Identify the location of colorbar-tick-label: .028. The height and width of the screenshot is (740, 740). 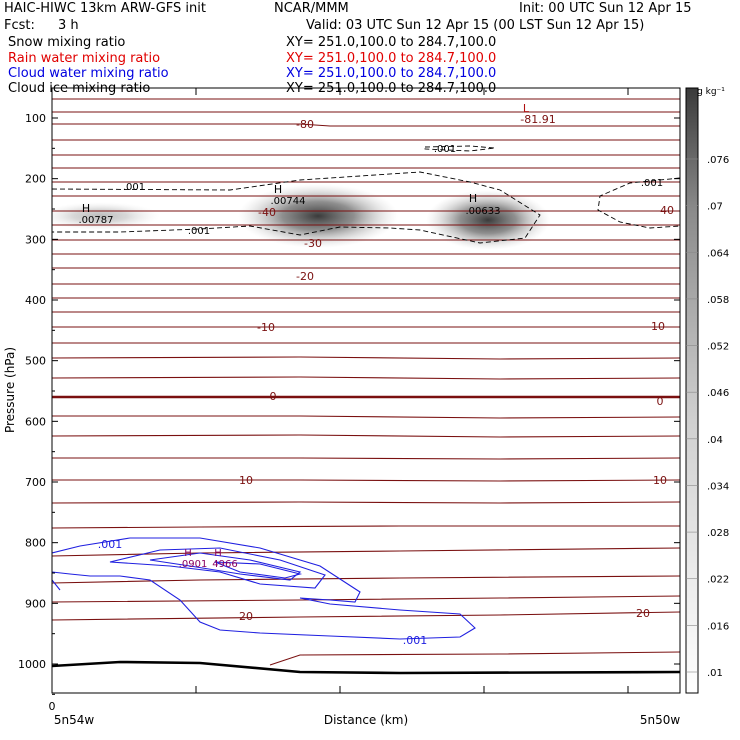
(718, 533).